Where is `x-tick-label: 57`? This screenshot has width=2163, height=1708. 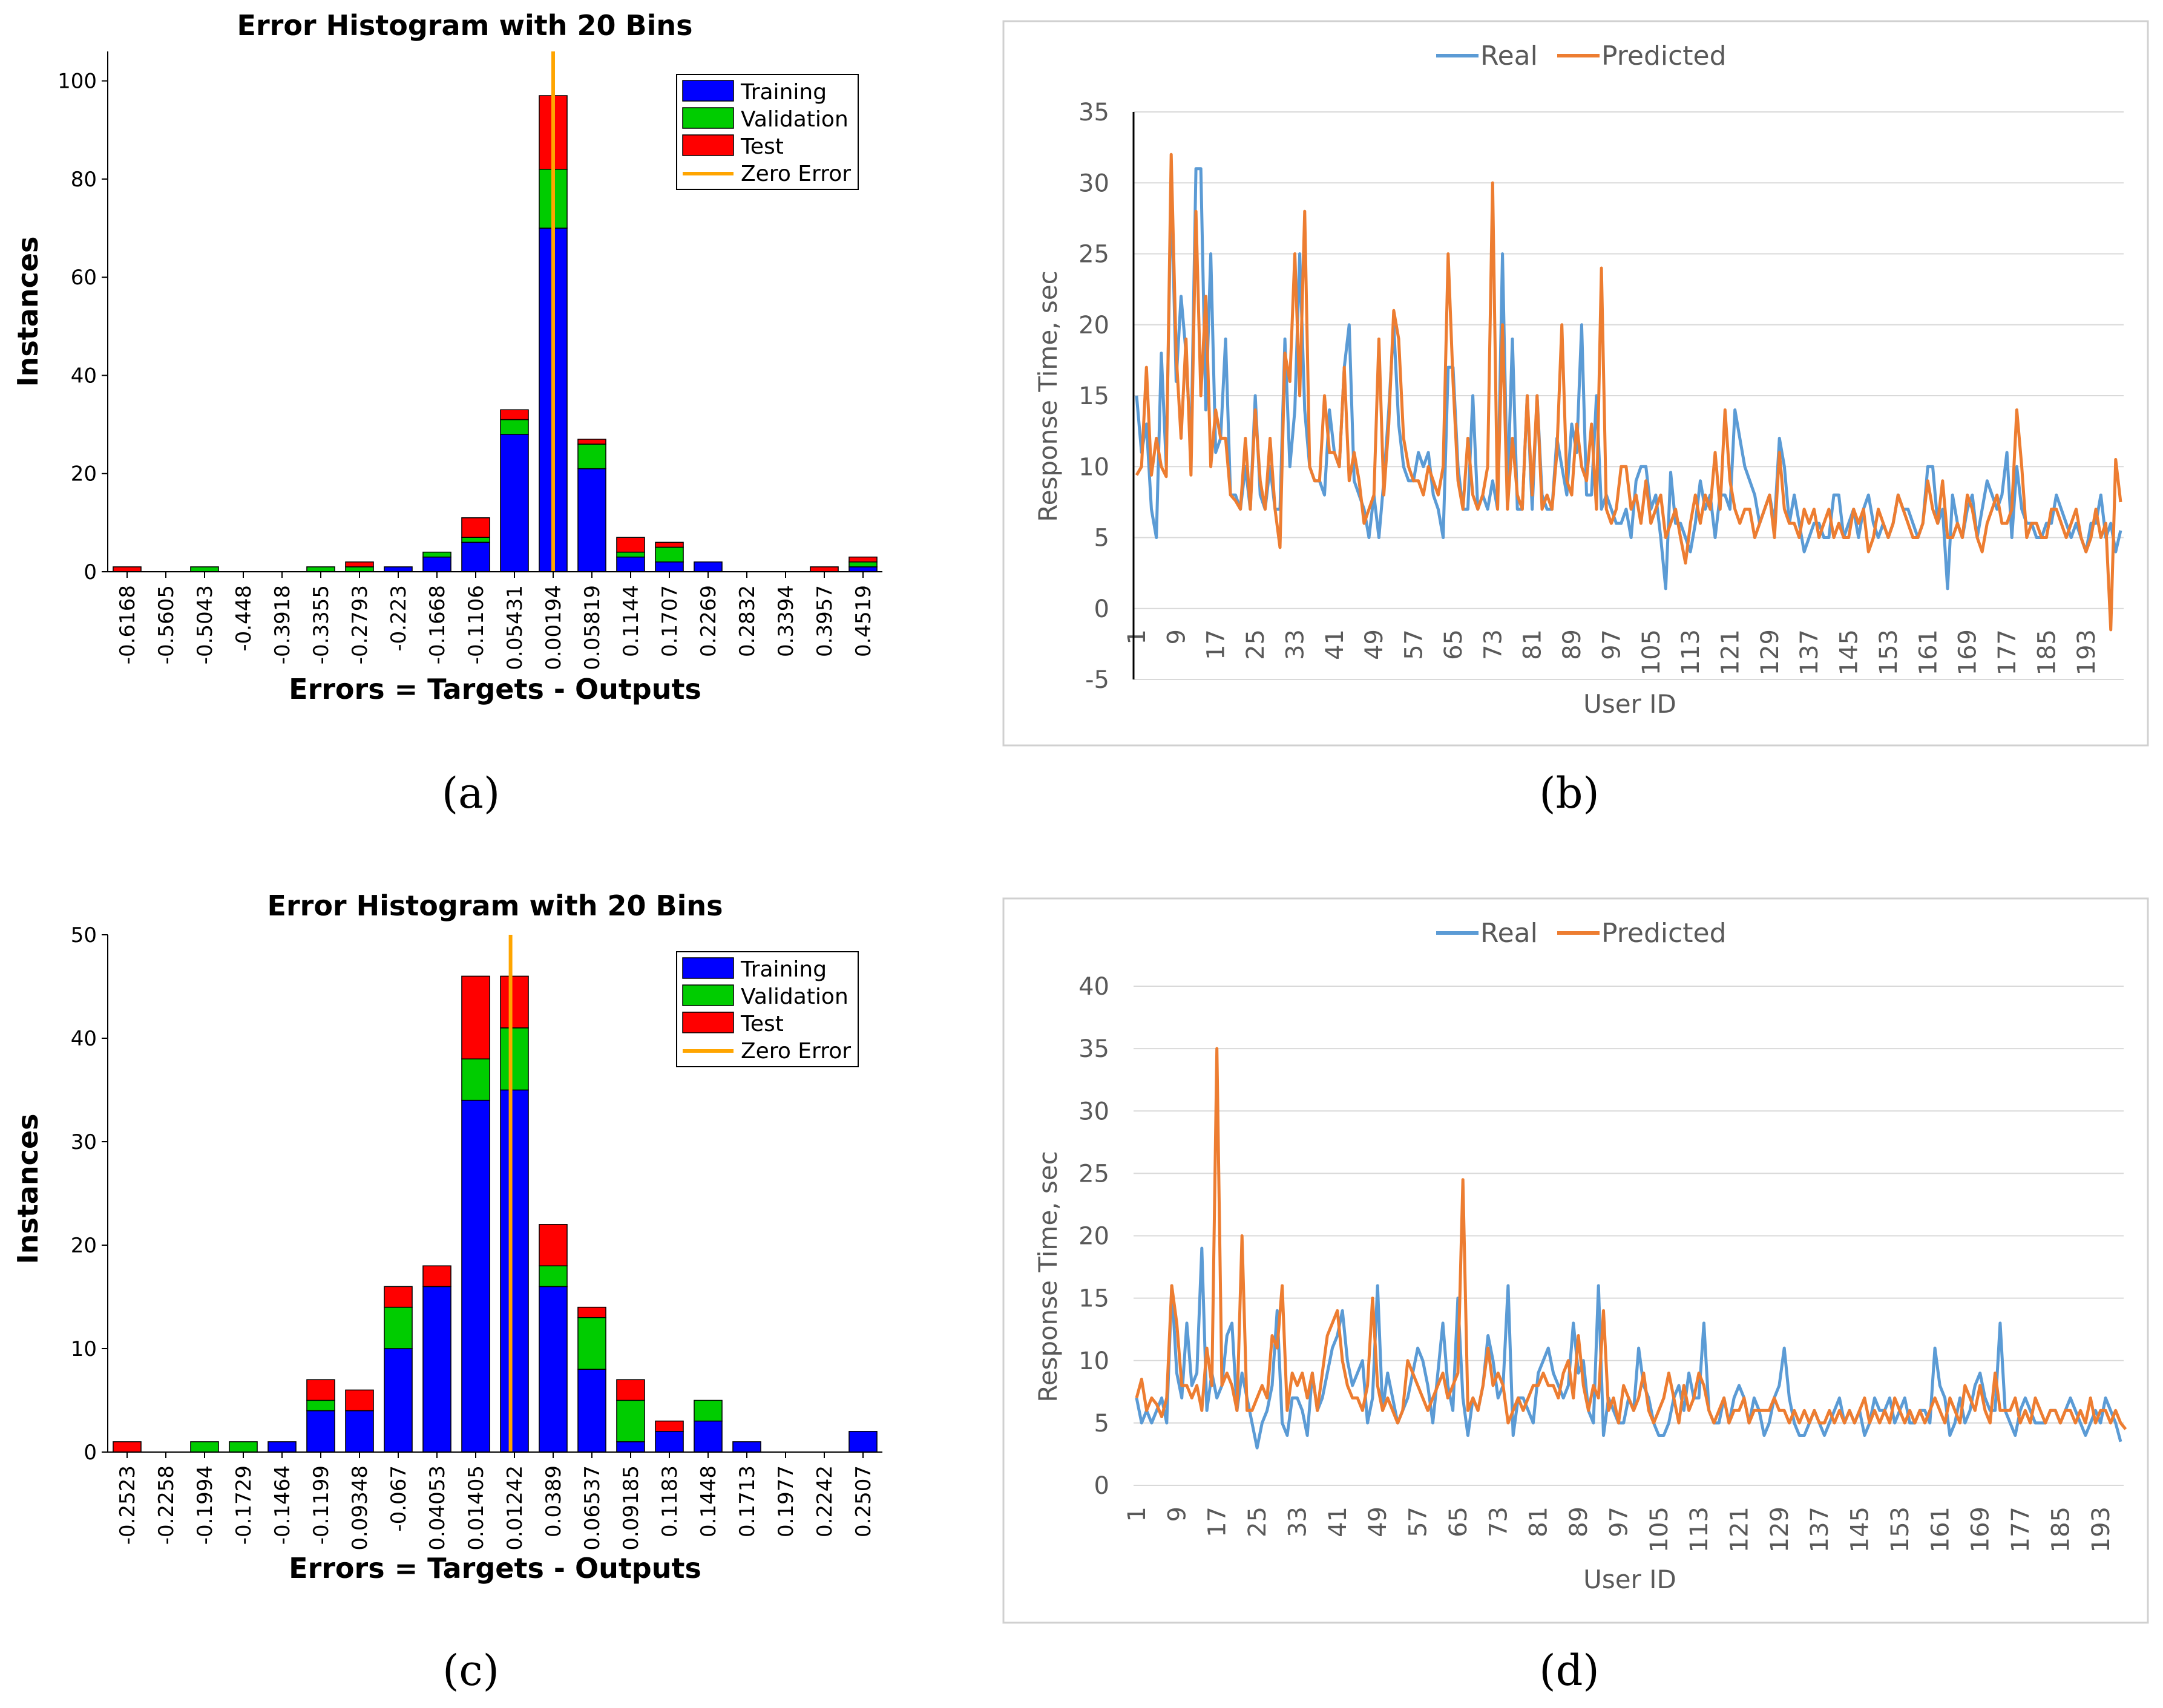 x-tick-label: 57 is located at coordinates (1414, 644).